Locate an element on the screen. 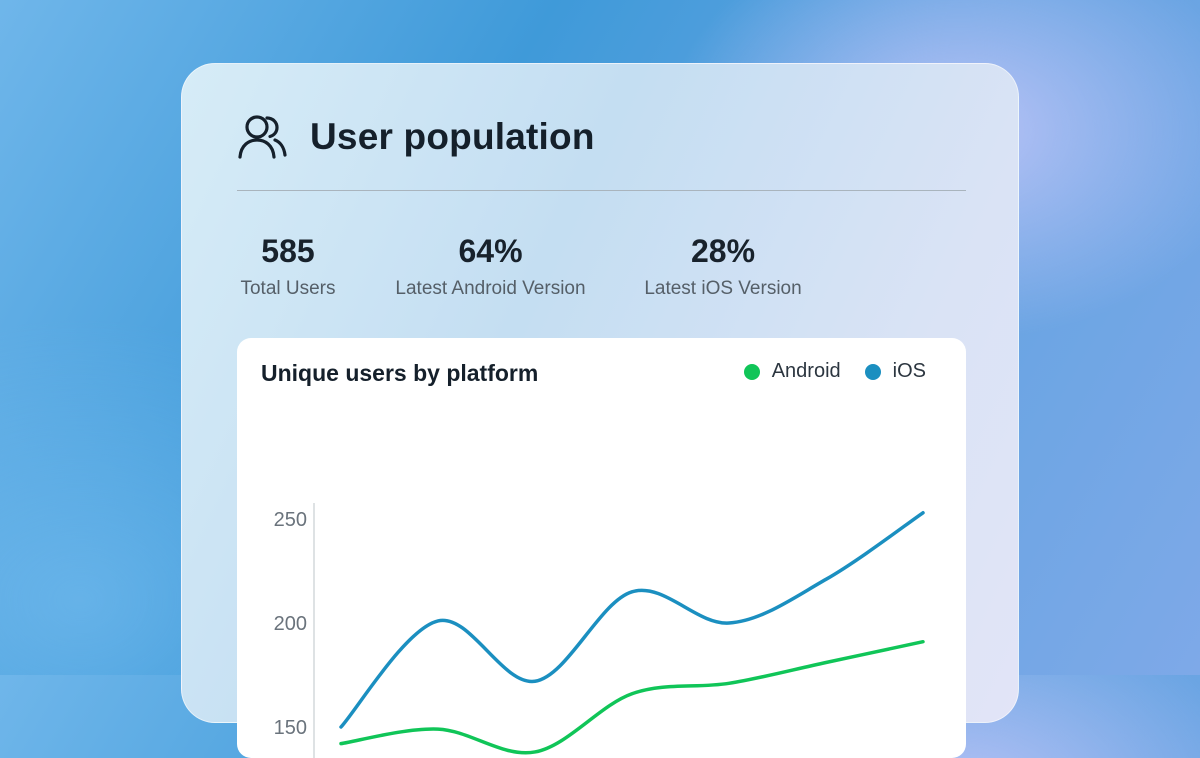 This screenshot has height=758, width=1200. legend-item-ios: iOS is located at coordinates (895, 371).